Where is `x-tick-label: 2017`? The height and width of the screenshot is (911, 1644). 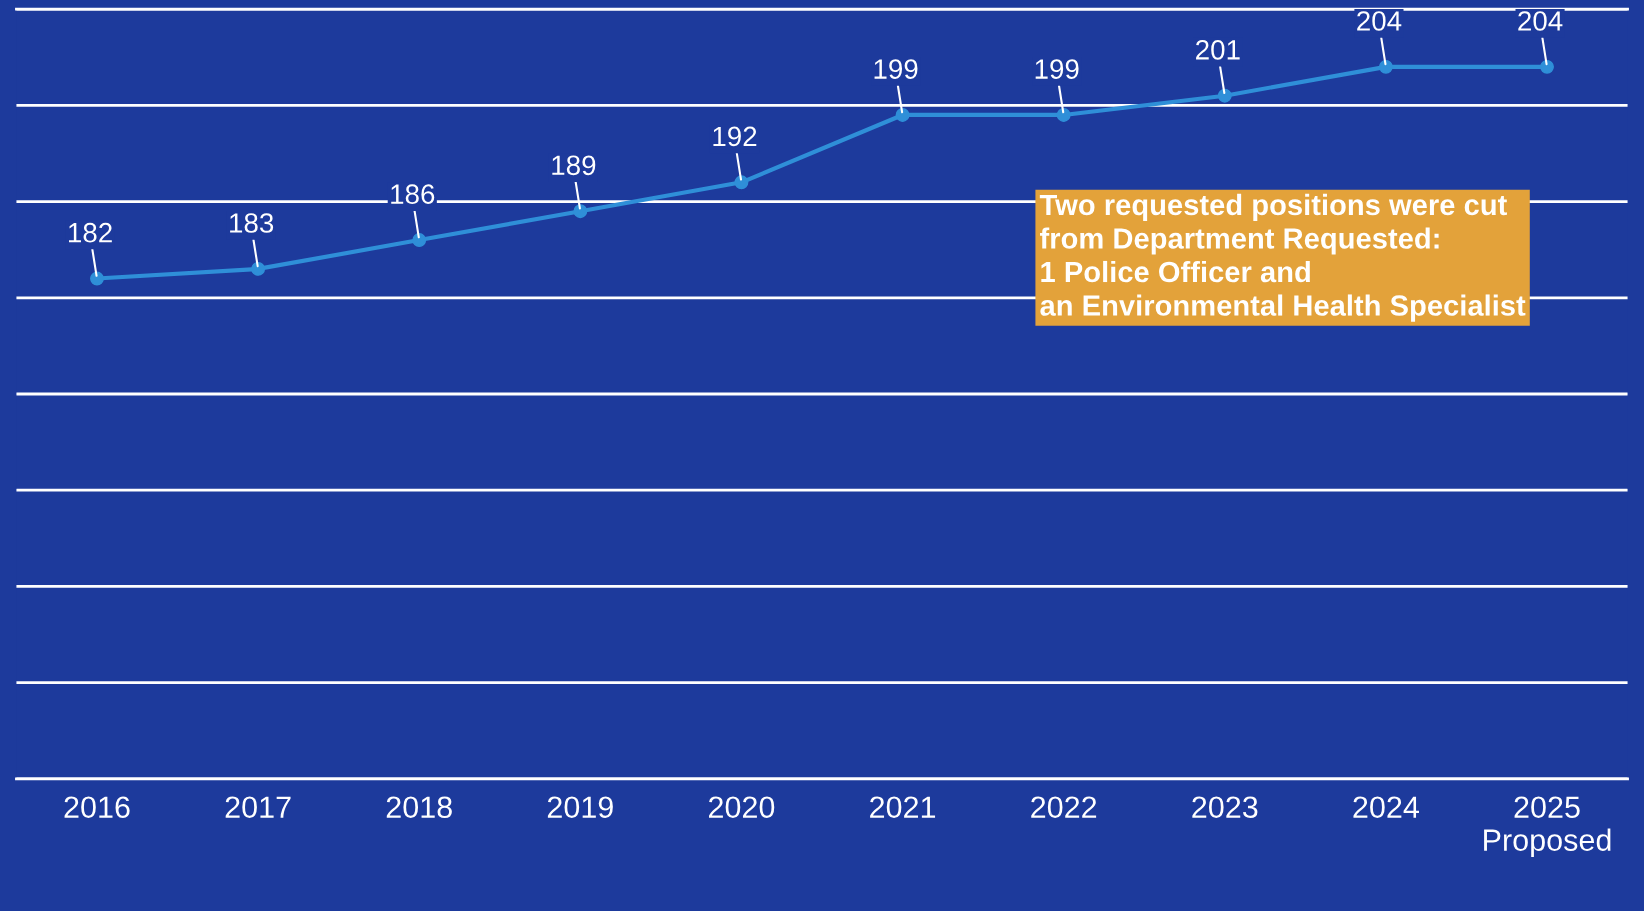
x-tick-label: 2017 is located at coordinates (258, 807).